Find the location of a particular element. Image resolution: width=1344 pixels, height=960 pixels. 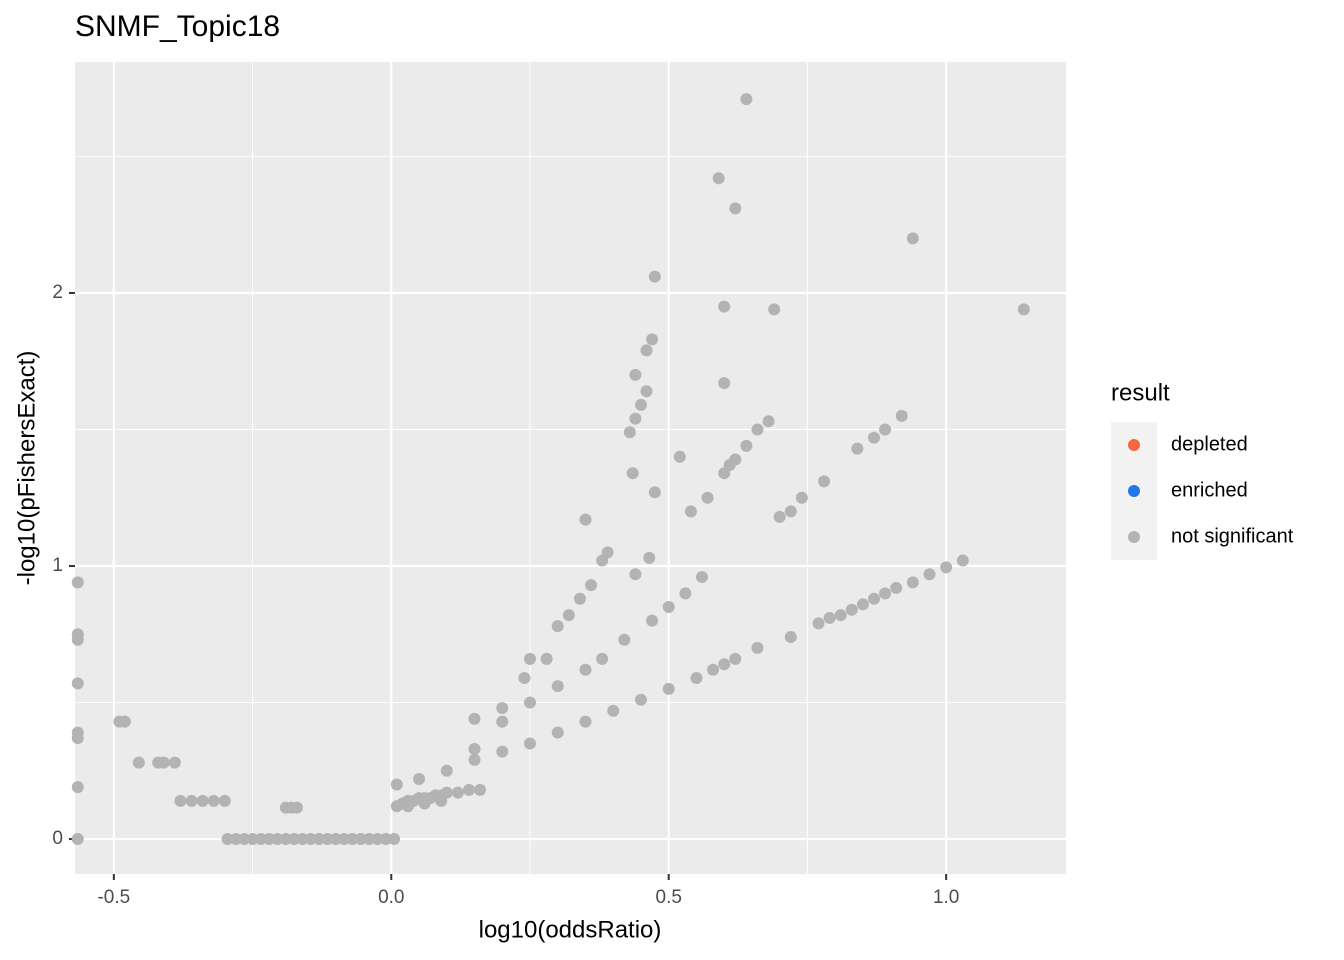

x-tick-label: -0.5 is located at coordinates (113, 897).